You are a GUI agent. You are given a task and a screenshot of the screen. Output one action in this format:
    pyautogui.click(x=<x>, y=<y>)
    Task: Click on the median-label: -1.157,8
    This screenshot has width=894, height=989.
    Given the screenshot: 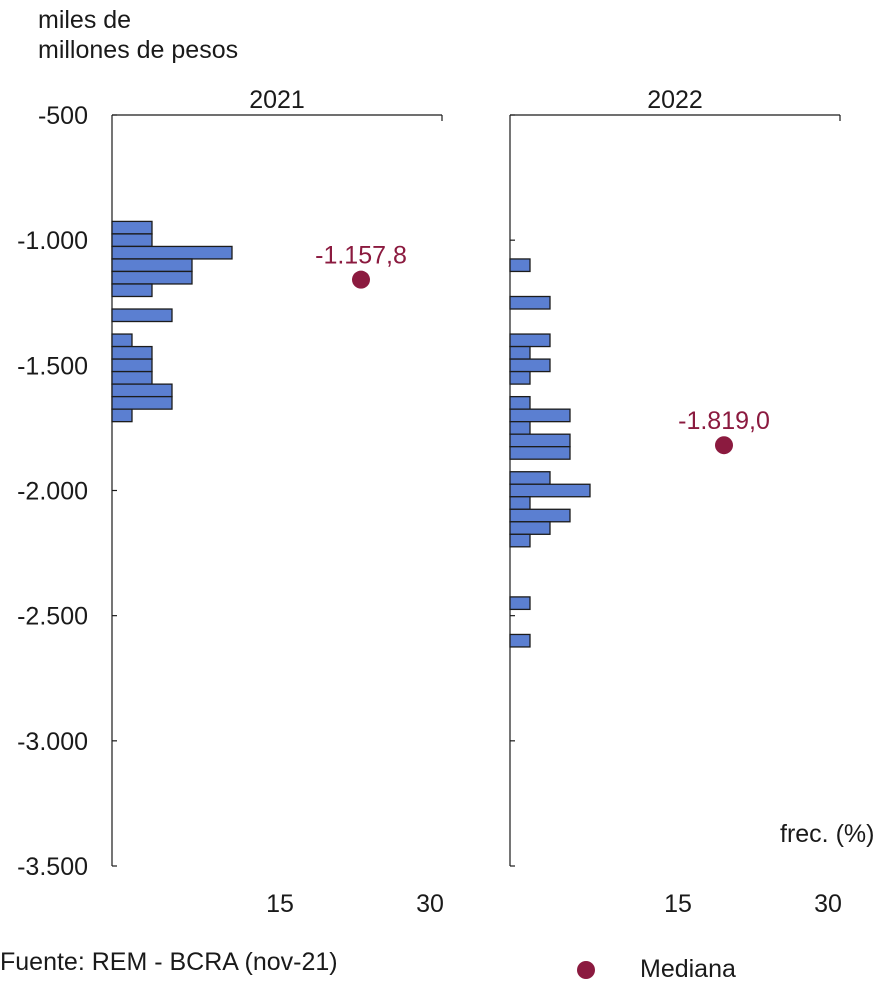 What is the action you would take?
    pyautogui.click(x=361, y=256)
    